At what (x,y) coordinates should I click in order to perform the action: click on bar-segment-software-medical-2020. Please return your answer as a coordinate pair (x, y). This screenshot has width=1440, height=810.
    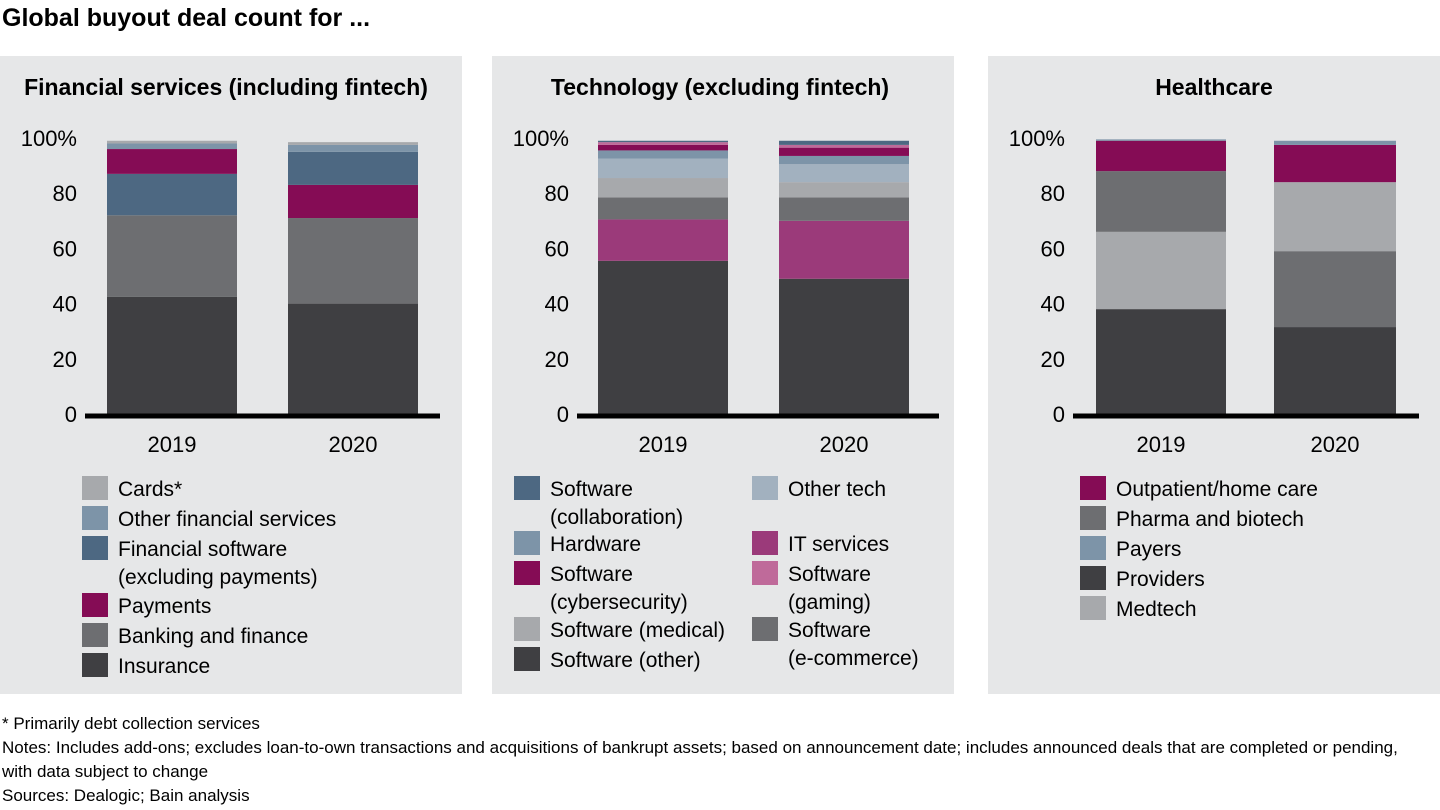
    Looking at the image, I should click on (844, 190).